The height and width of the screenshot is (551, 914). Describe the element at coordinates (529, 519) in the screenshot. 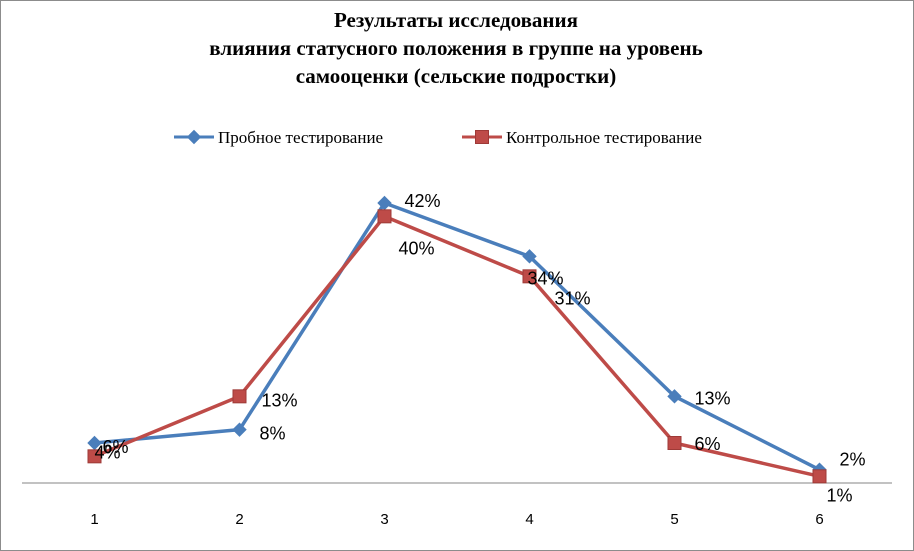

I see `x-tick-label-4: 4` at that location.